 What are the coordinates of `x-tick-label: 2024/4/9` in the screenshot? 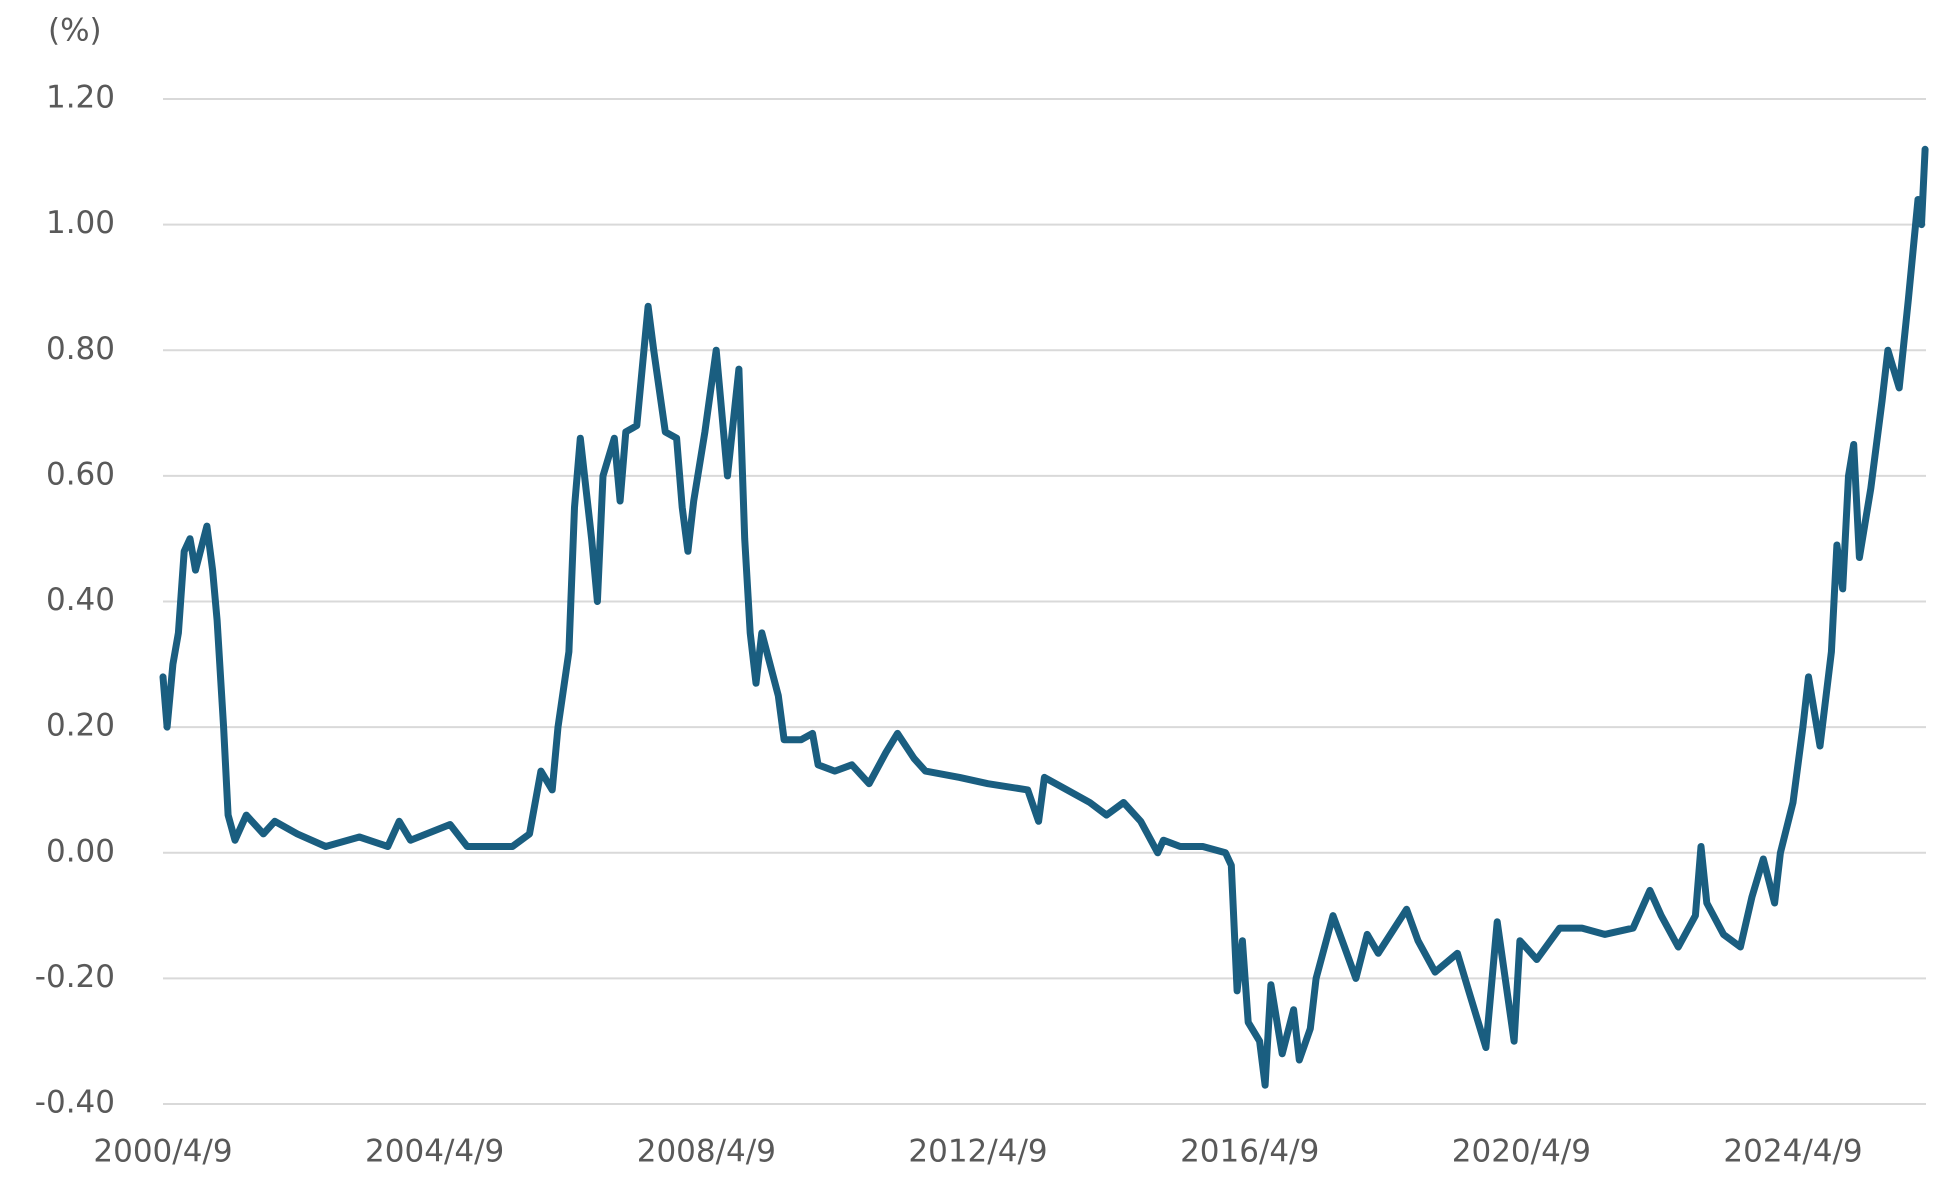 It's located at (1792, 1152).